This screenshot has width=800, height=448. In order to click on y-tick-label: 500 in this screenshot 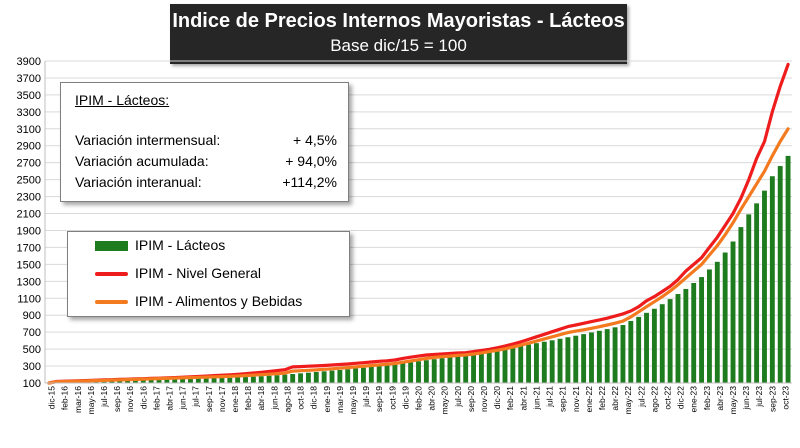, I will do `click(32, 350)`.